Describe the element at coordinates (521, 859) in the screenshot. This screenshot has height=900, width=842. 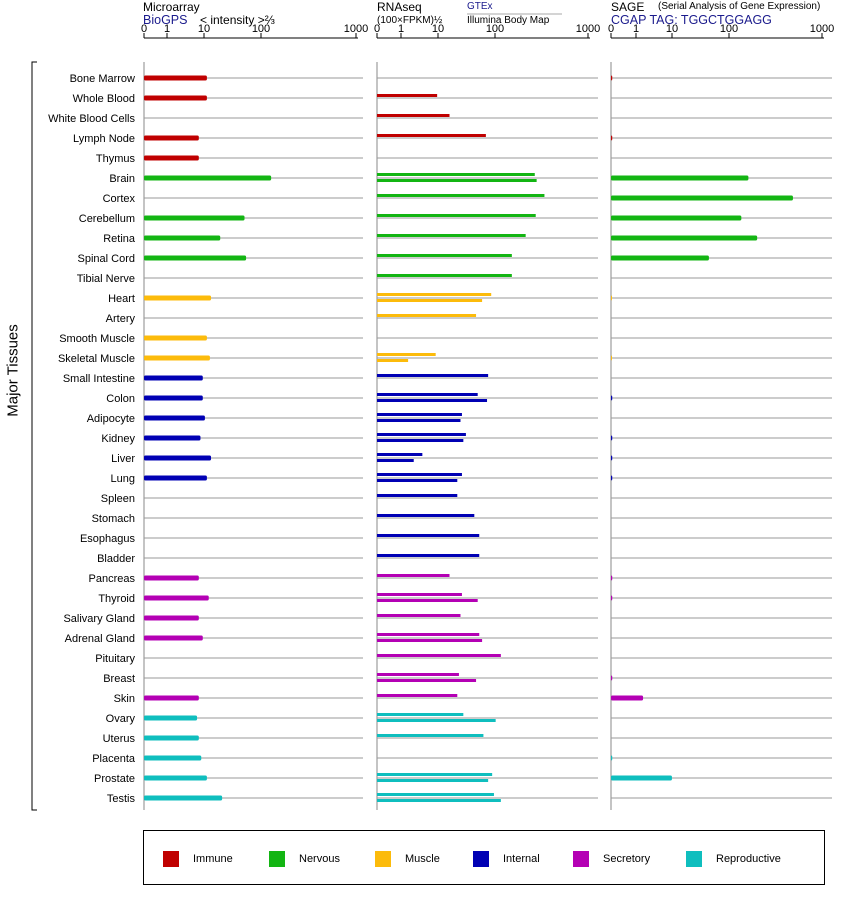
I see `legend-label-internal: Internal` at that location.